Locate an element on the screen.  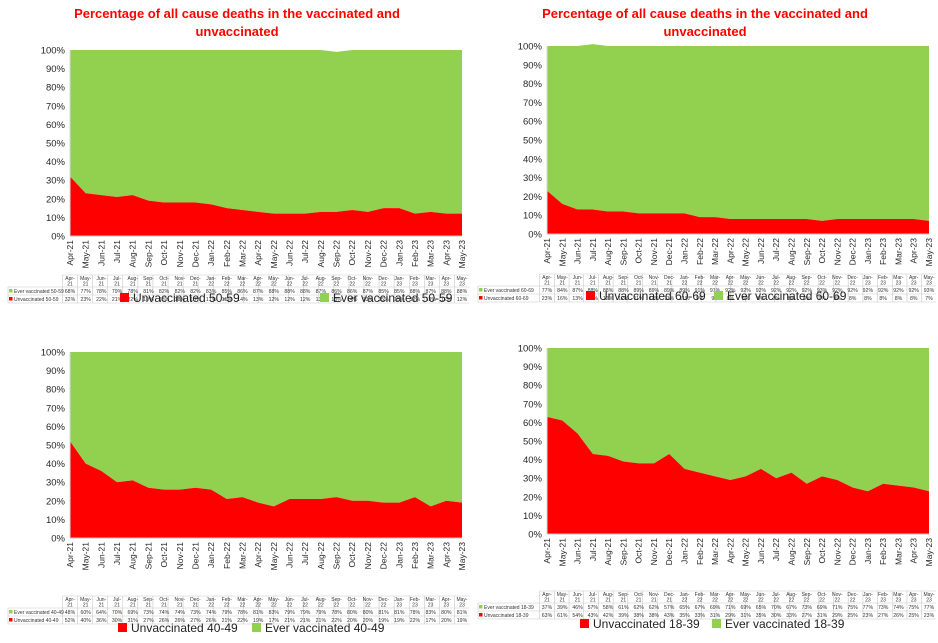
table-cell: 54% is located at coordinates (577, 616).